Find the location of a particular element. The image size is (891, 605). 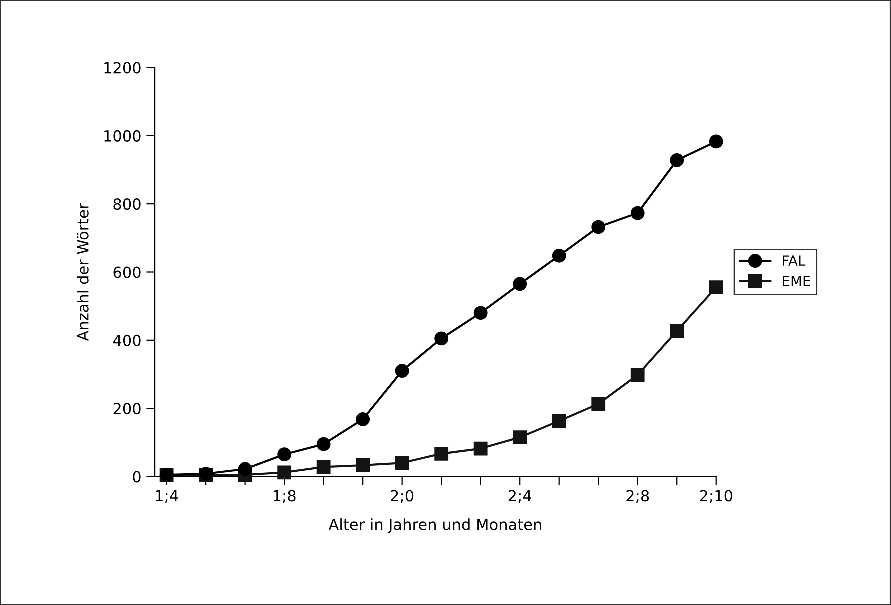

x-tick-label: 1;4 is located at coordinates (167, 497).